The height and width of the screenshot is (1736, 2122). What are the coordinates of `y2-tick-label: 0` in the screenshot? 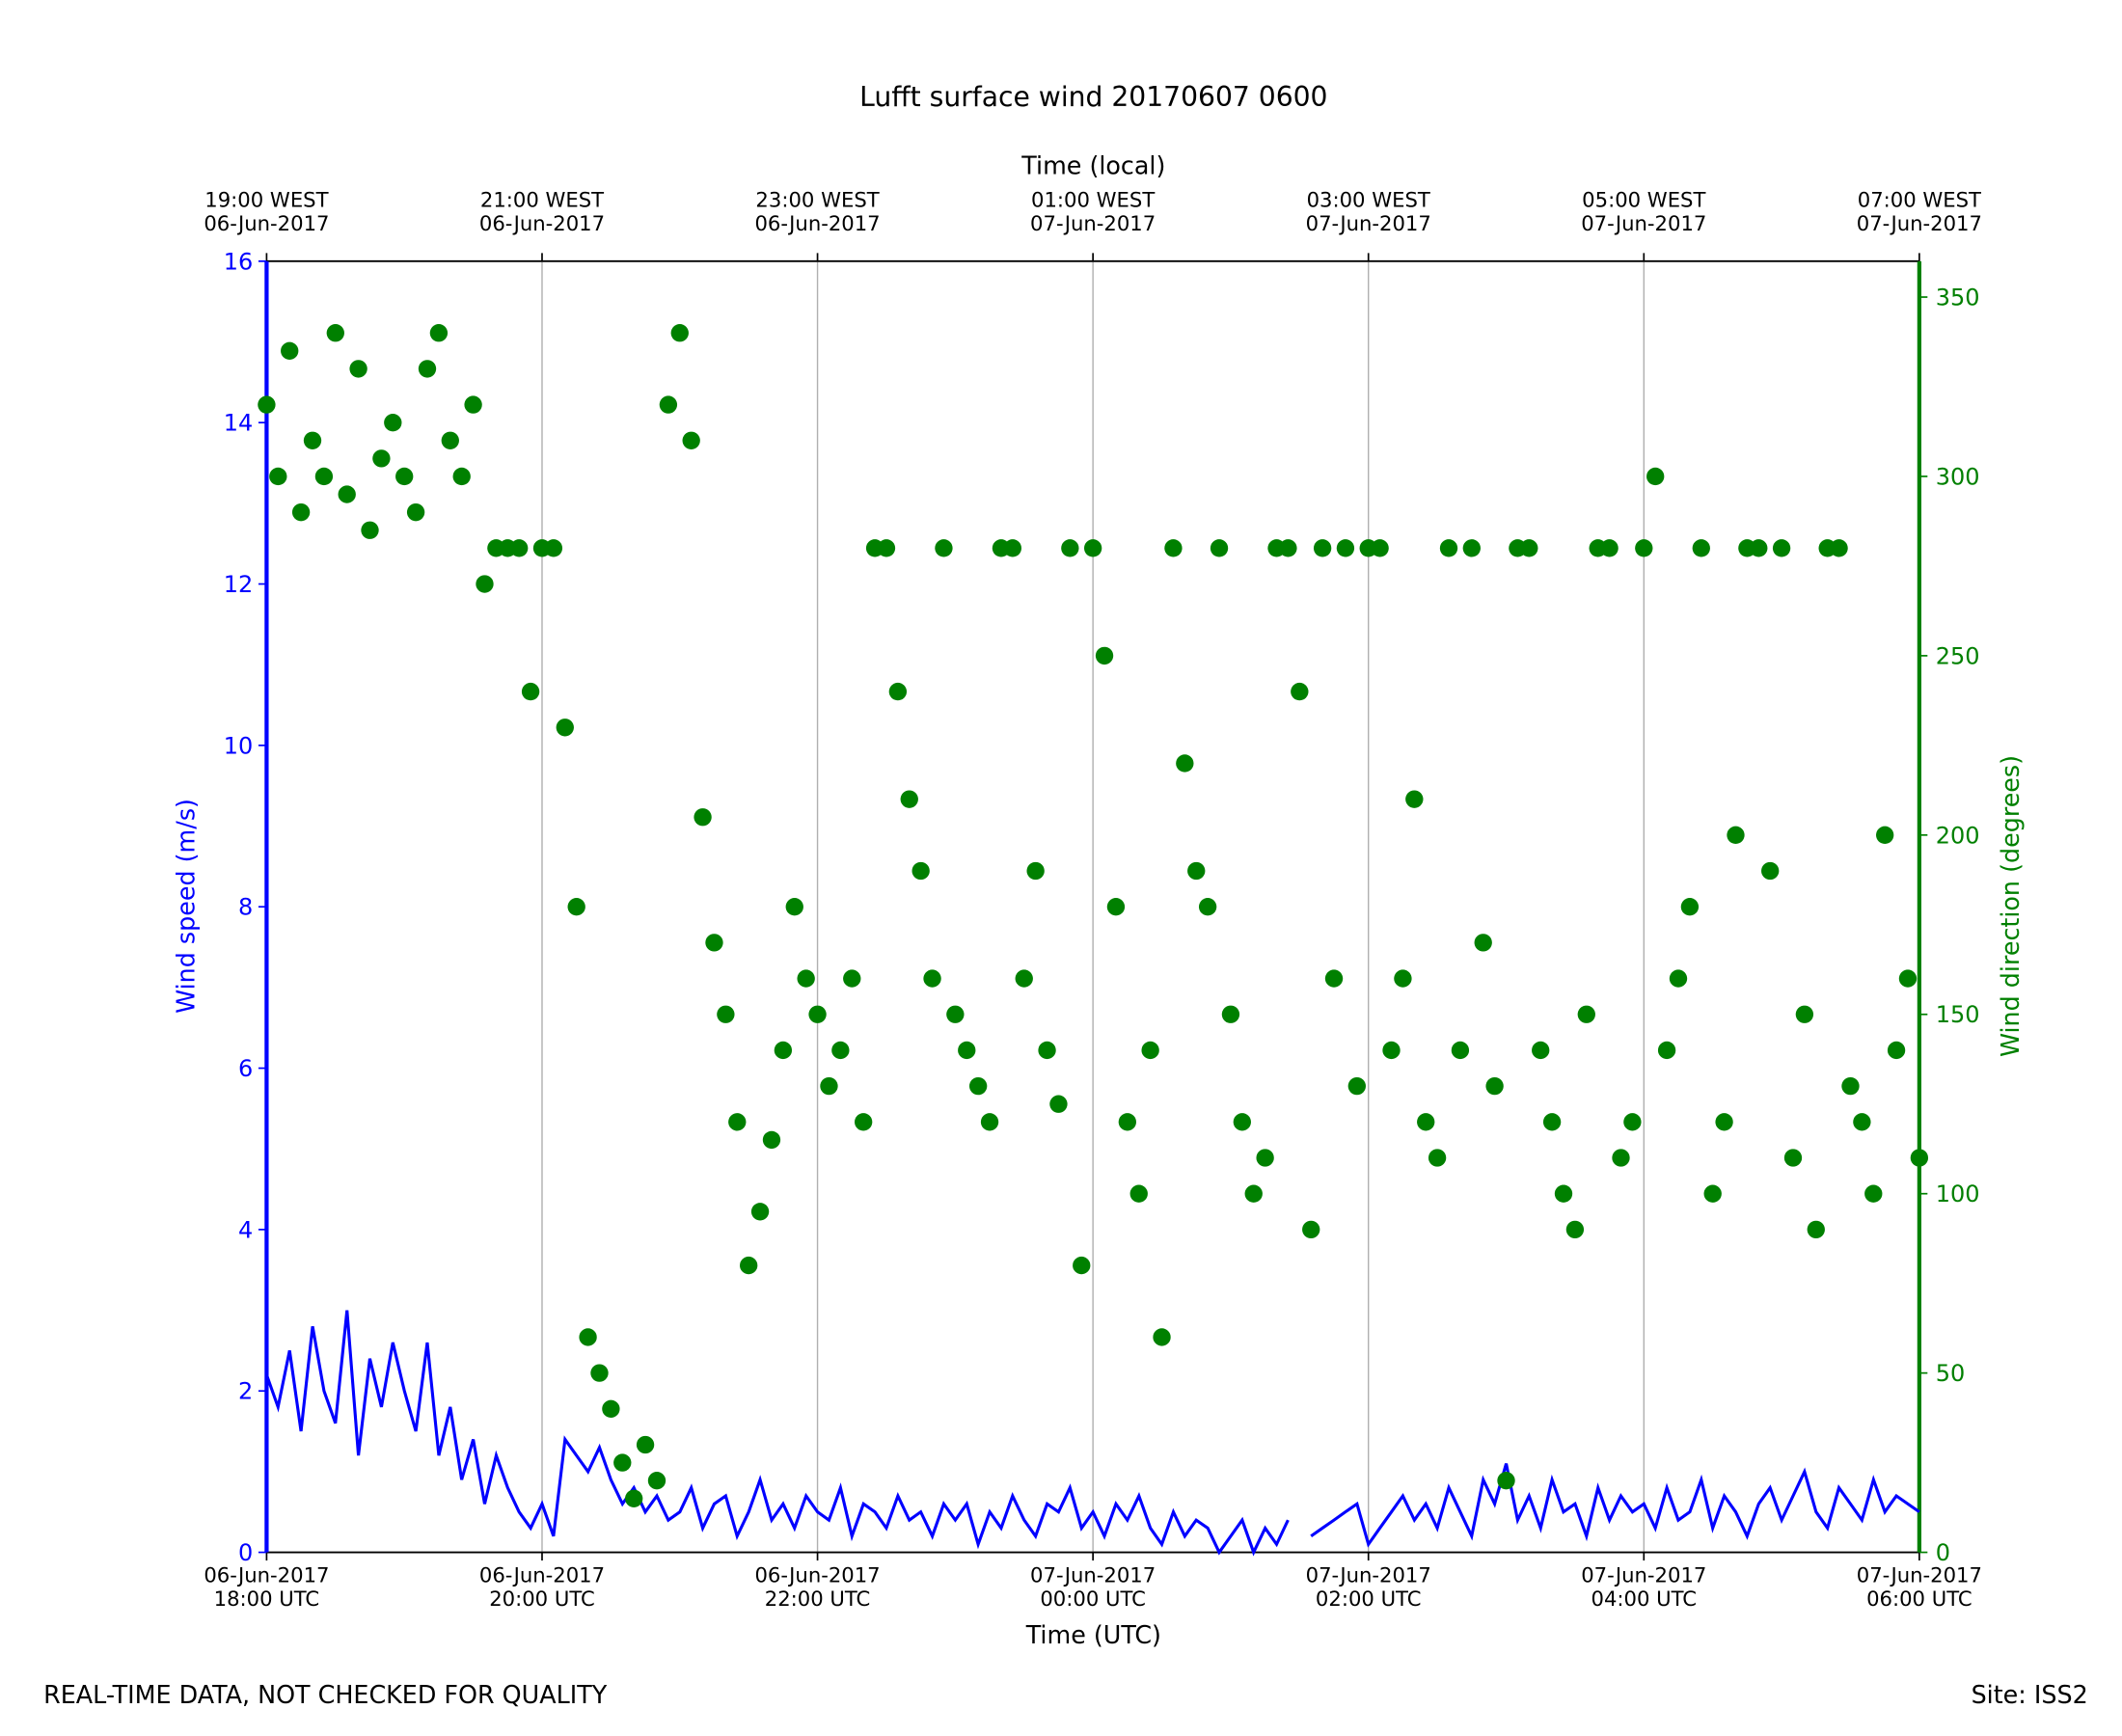 It's located at (1943, 1552).